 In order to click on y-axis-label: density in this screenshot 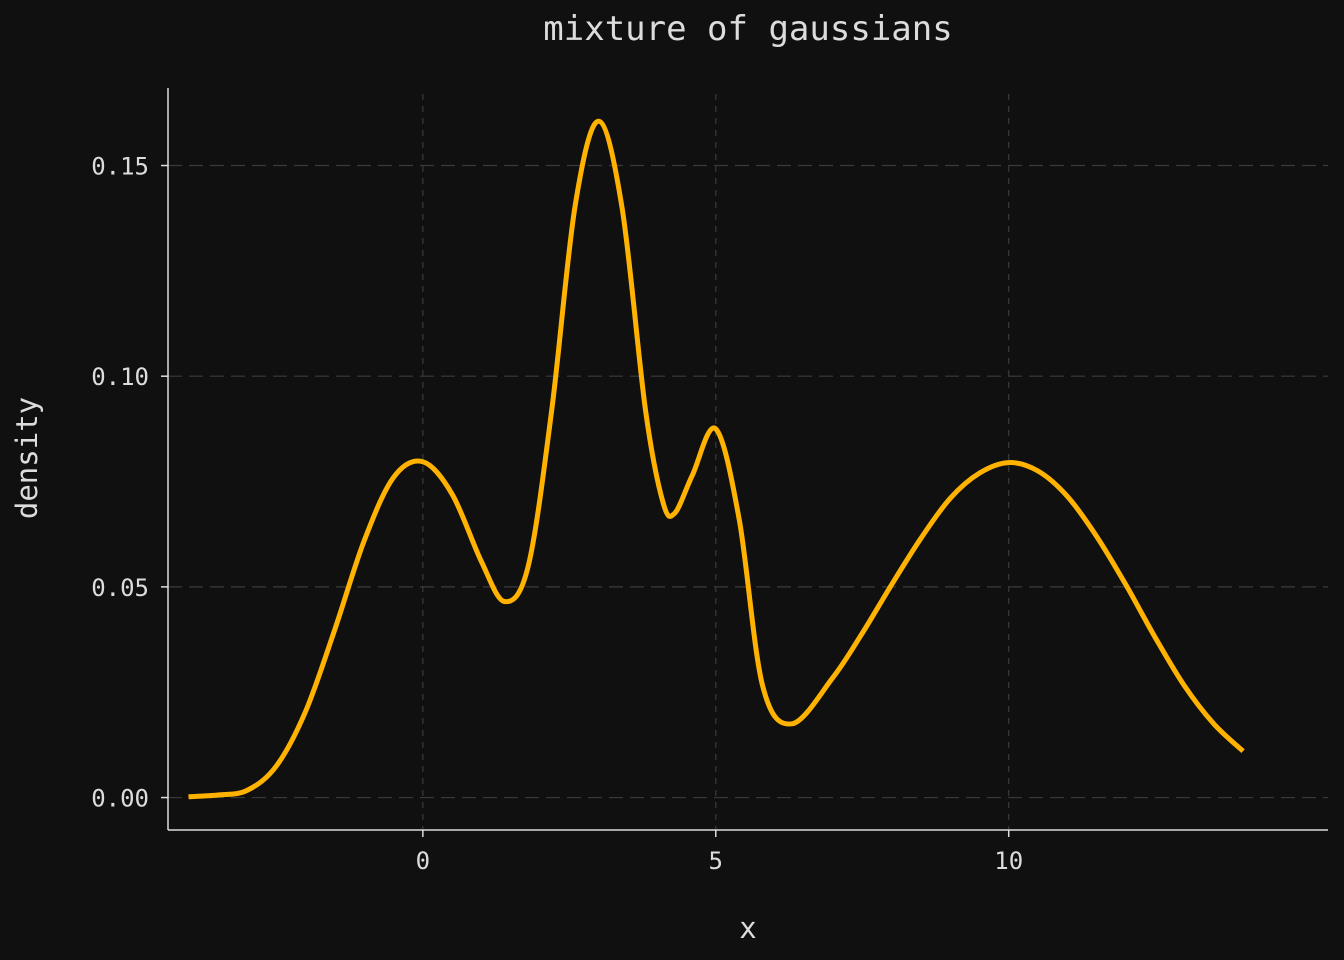, I will do `click(27, 458)`.